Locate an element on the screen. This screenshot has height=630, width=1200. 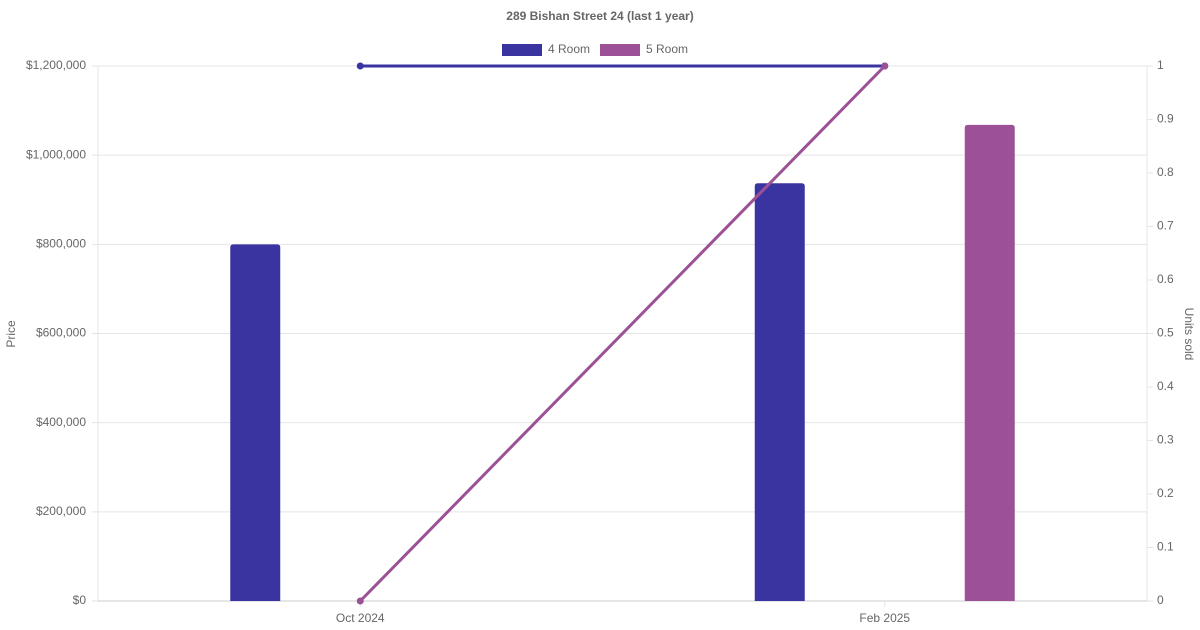
y2-tick-label: 0.6 is located at coordinates (1165, 279).